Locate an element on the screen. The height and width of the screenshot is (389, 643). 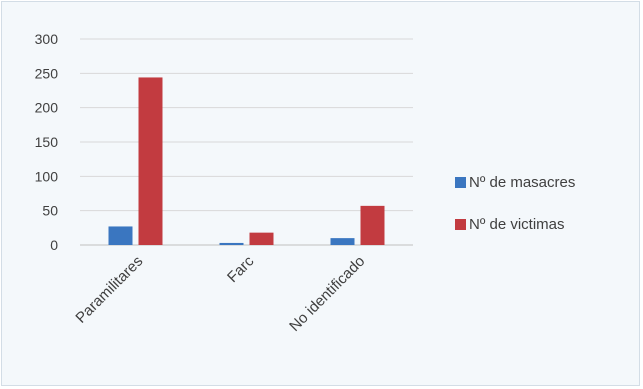
y-tick-label: 200 is located at coordinates (47, 108).